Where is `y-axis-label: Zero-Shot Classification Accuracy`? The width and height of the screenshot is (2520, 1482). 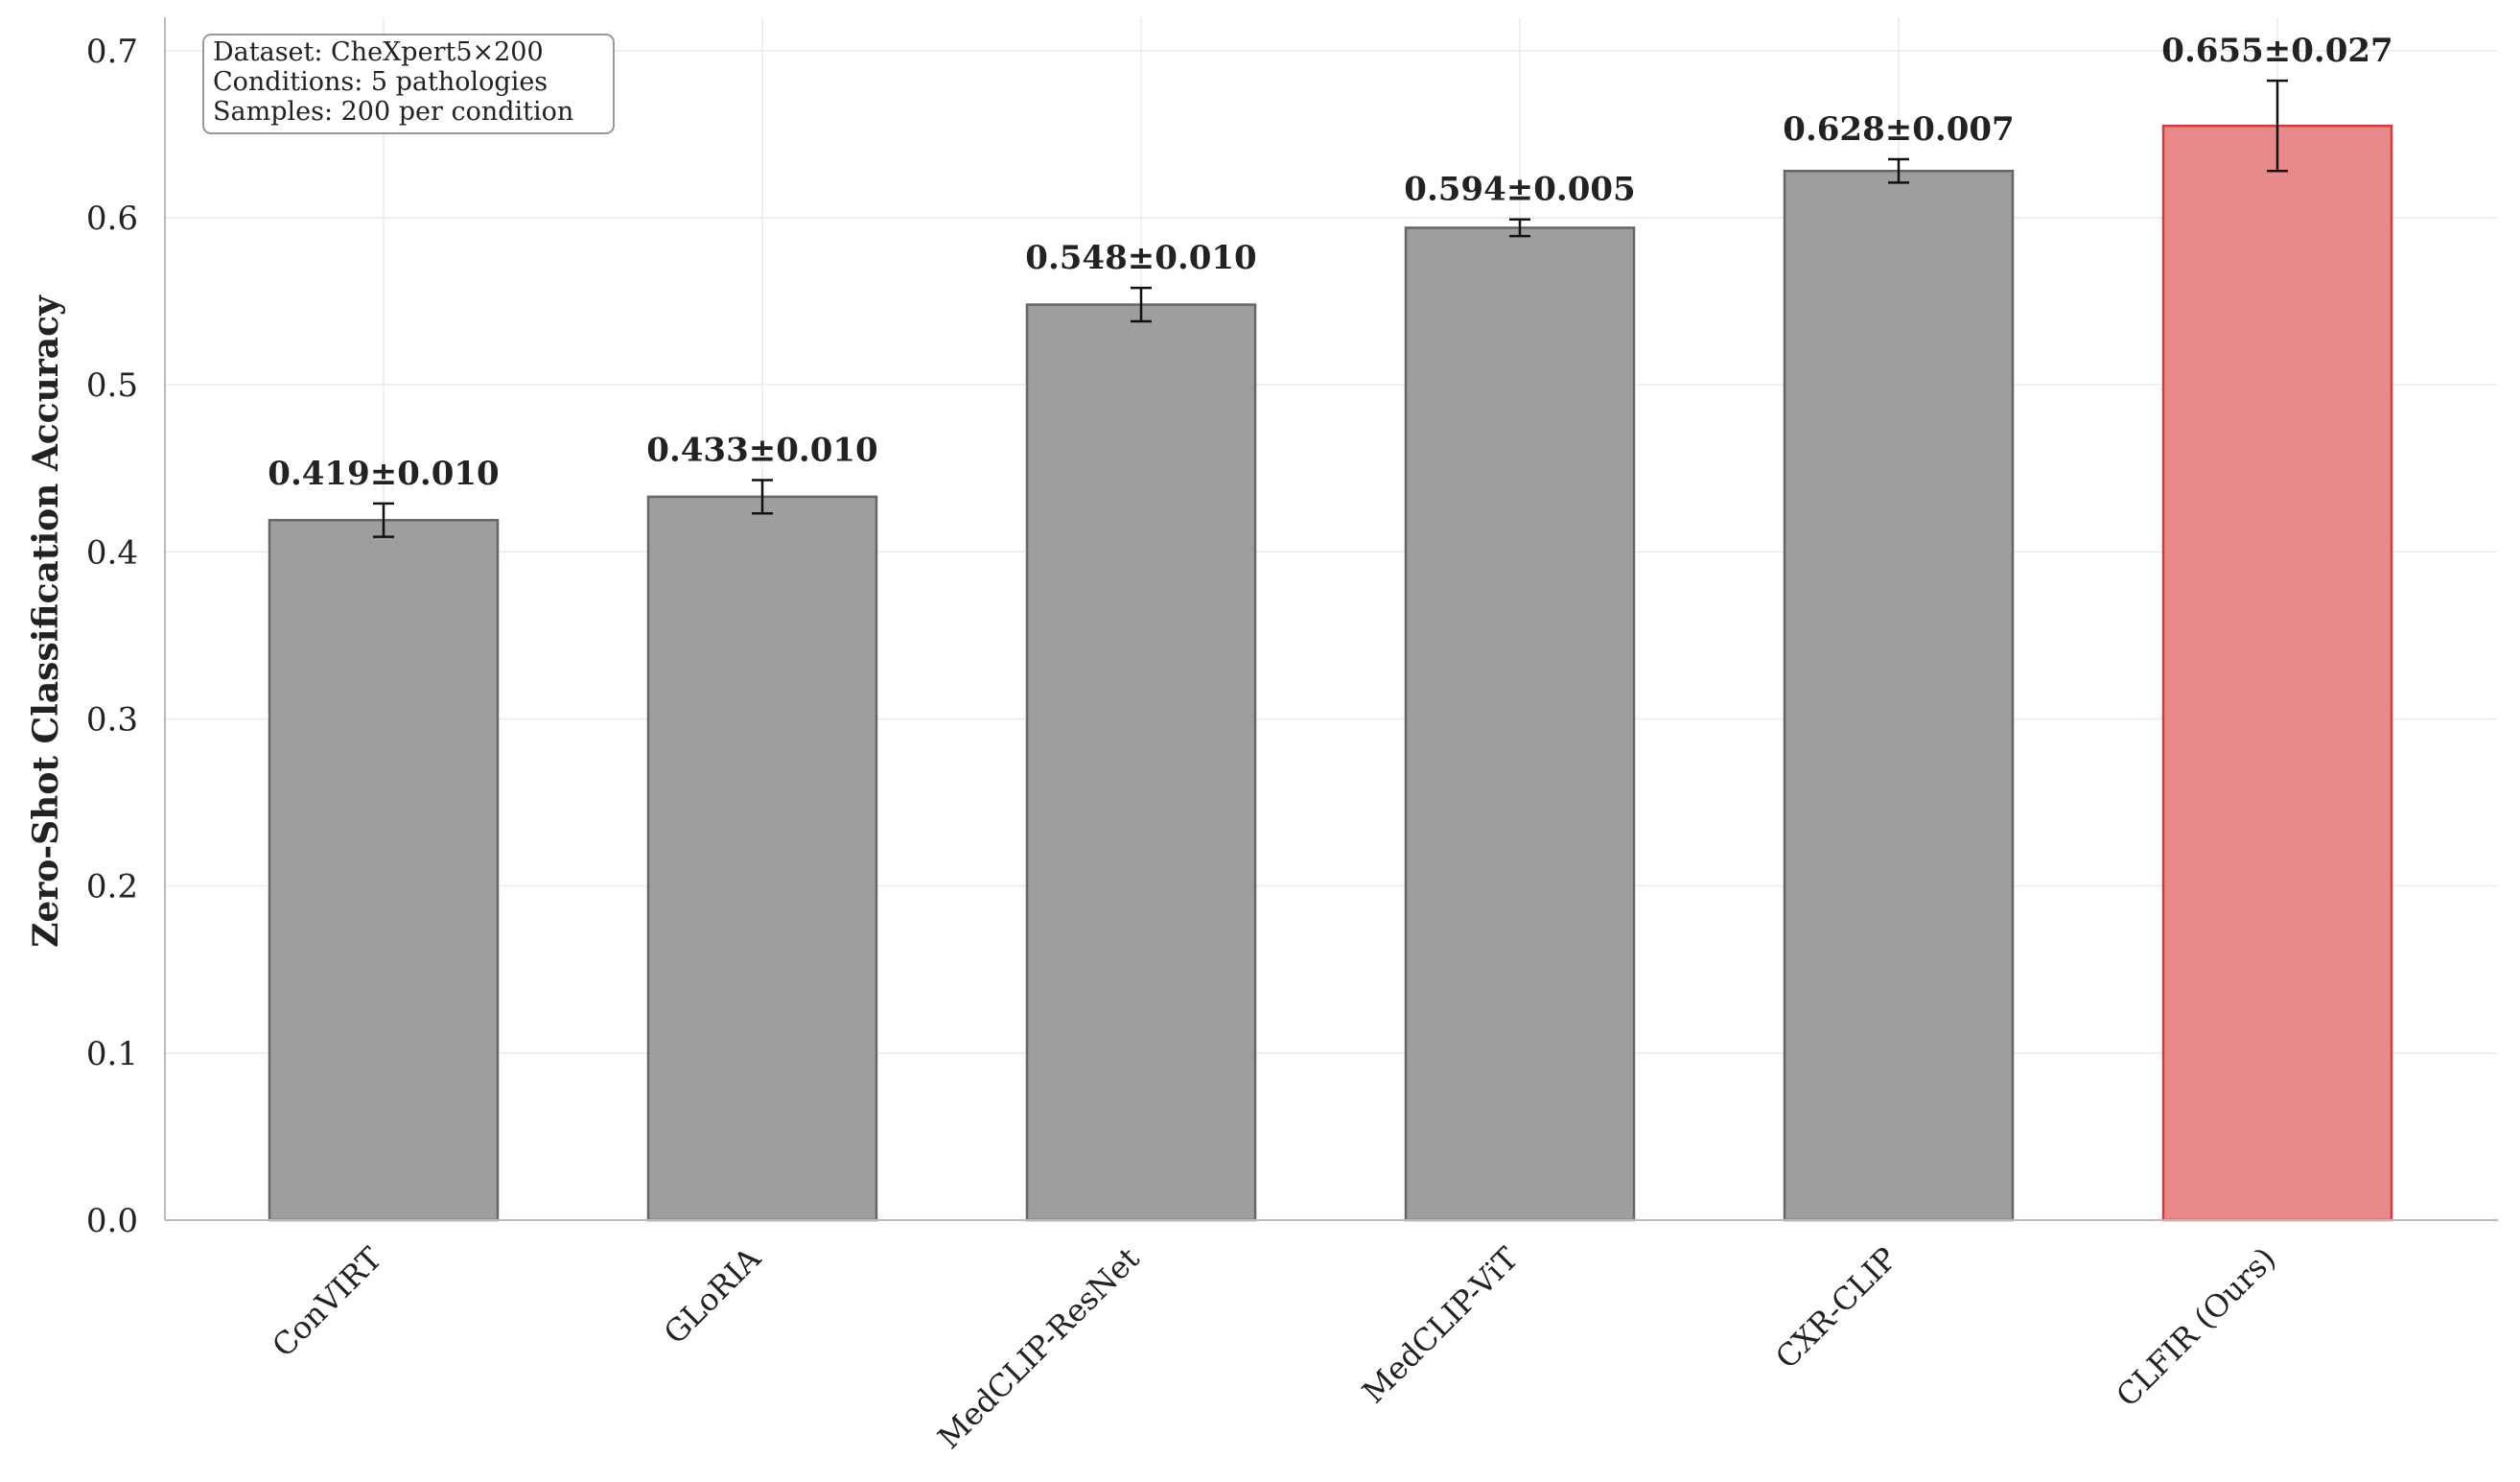
y-axis-label: Zero-Shot Classification Accuracy is located at coordinates (46, 621).